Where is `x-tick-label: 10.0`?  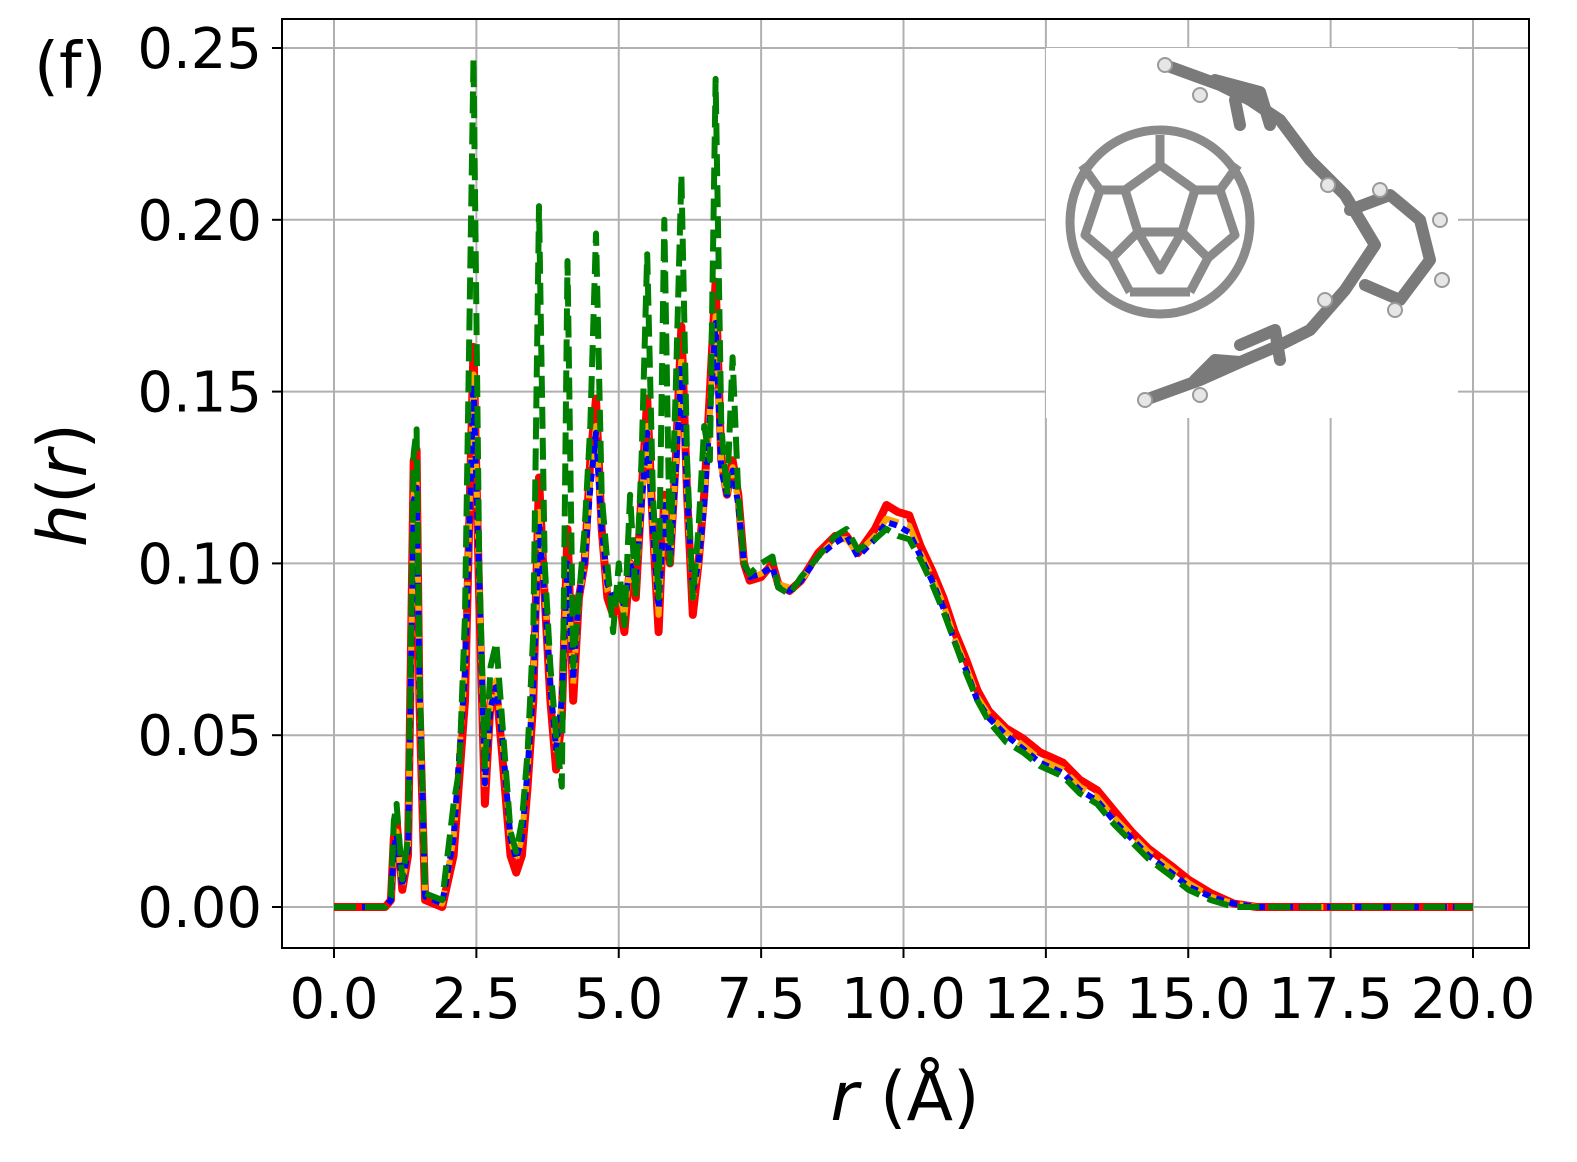
x-tick-label: 10.0 is located at coordinates (903, 999).